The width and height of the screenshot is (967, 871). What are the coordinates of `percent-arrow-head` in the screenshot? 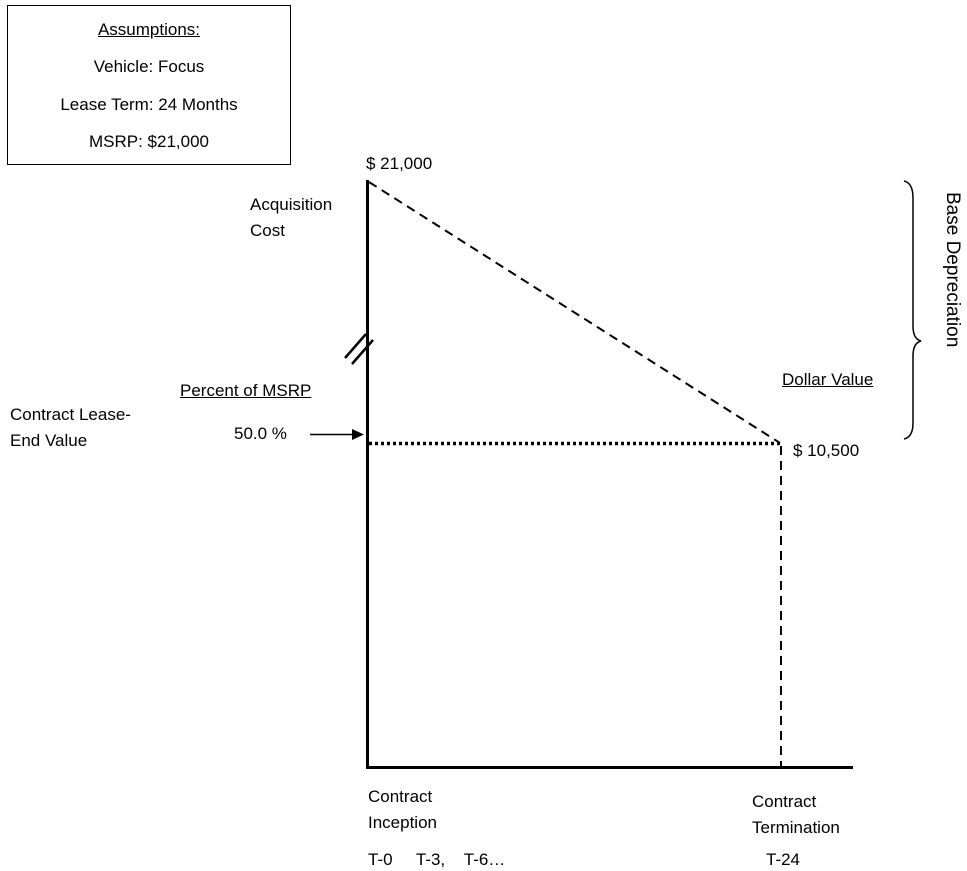 It's located at (358, 434).